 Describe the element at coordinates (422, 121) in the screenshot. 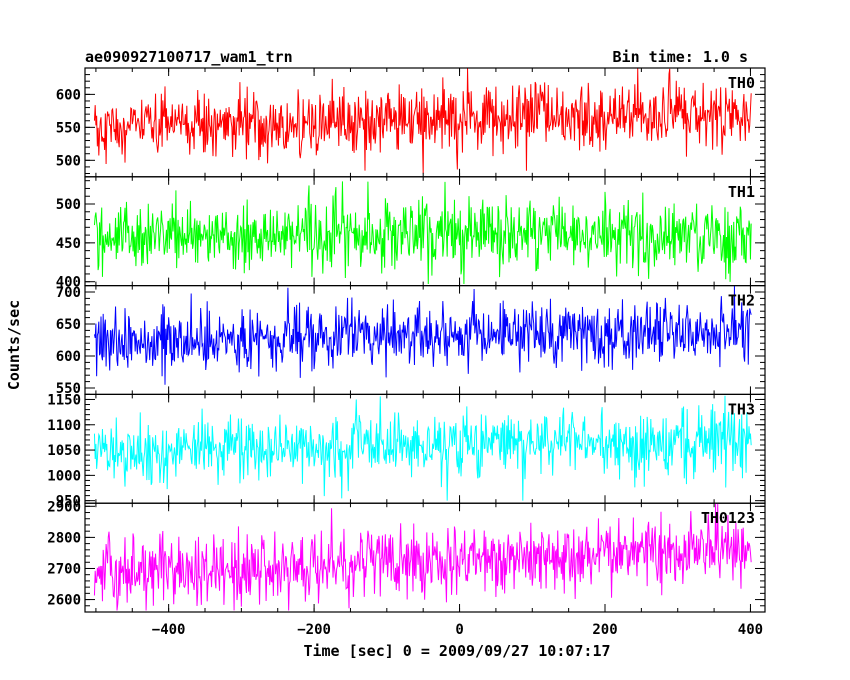

I see `series-line-th0` at that location.